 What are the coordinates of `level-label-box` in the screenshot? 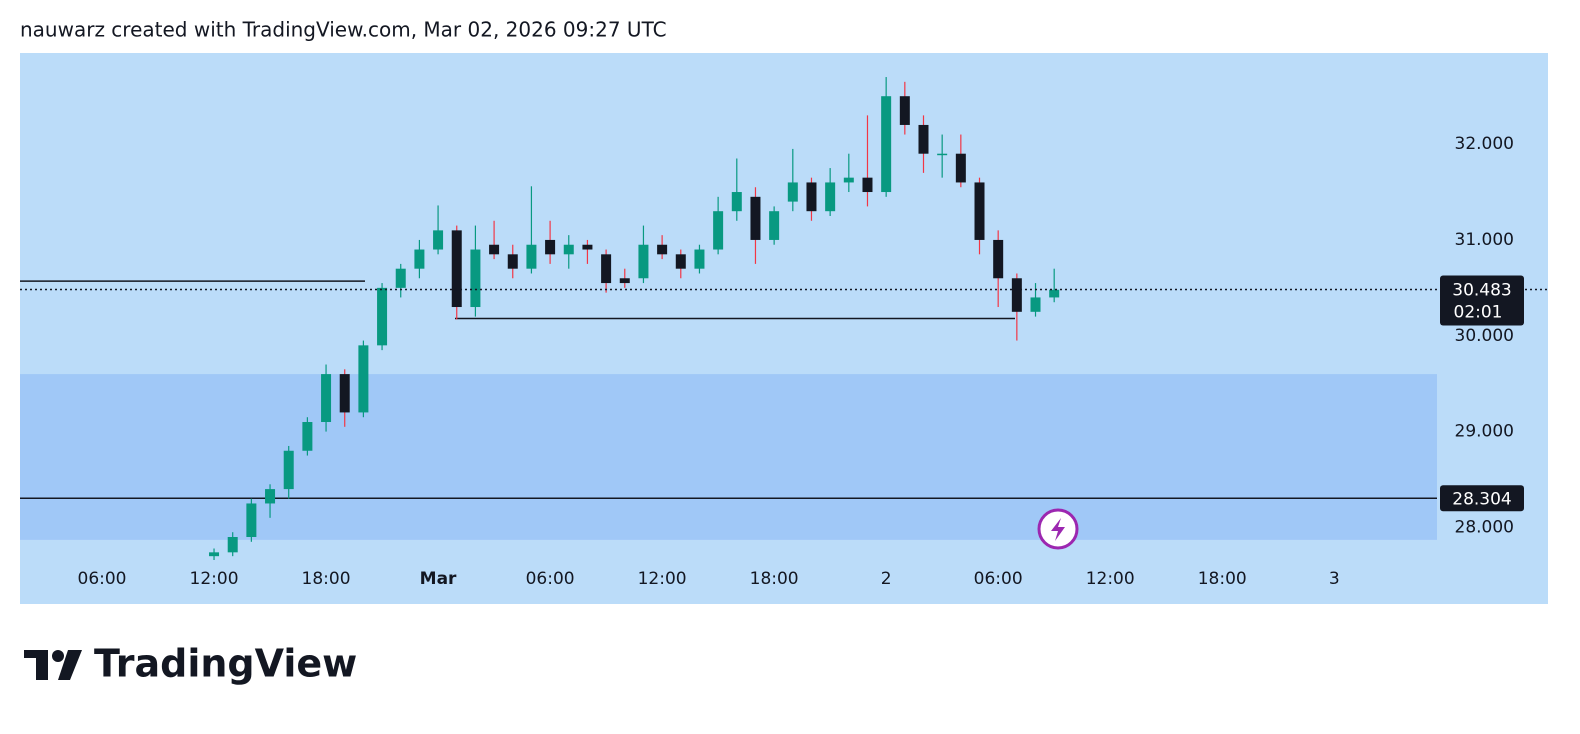 It's located at (1482, 498).